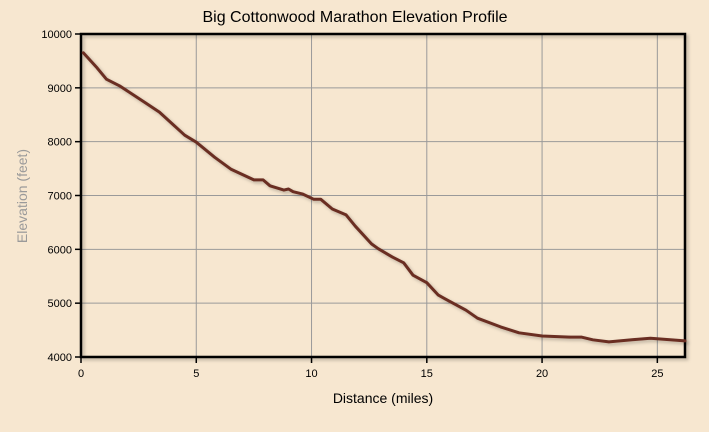 The height and width of the screenshot is (432, 709). I want to click on y-axis-label: Elevation (feet), so click(22, 196).